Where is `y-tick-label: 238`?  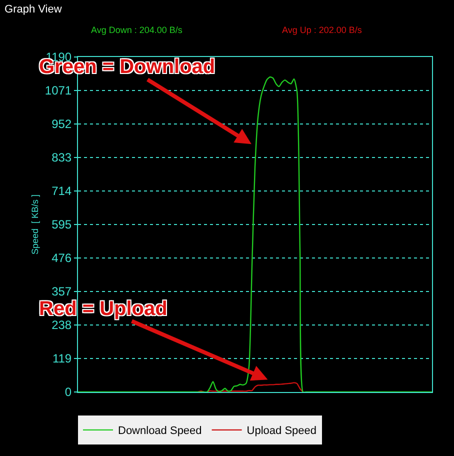
y-tick-label: 238 is located at coordinates (62, 325).